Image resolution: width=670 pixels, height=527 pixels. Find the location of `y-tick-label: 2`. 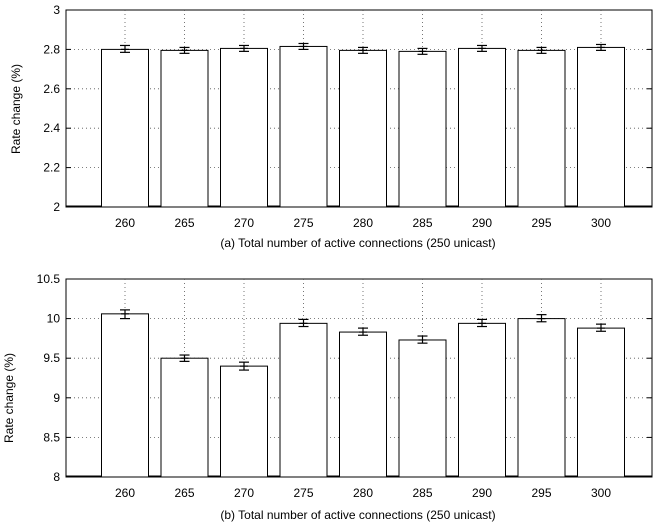

y-tick-label: 2 is located at coordinates (56, 207).